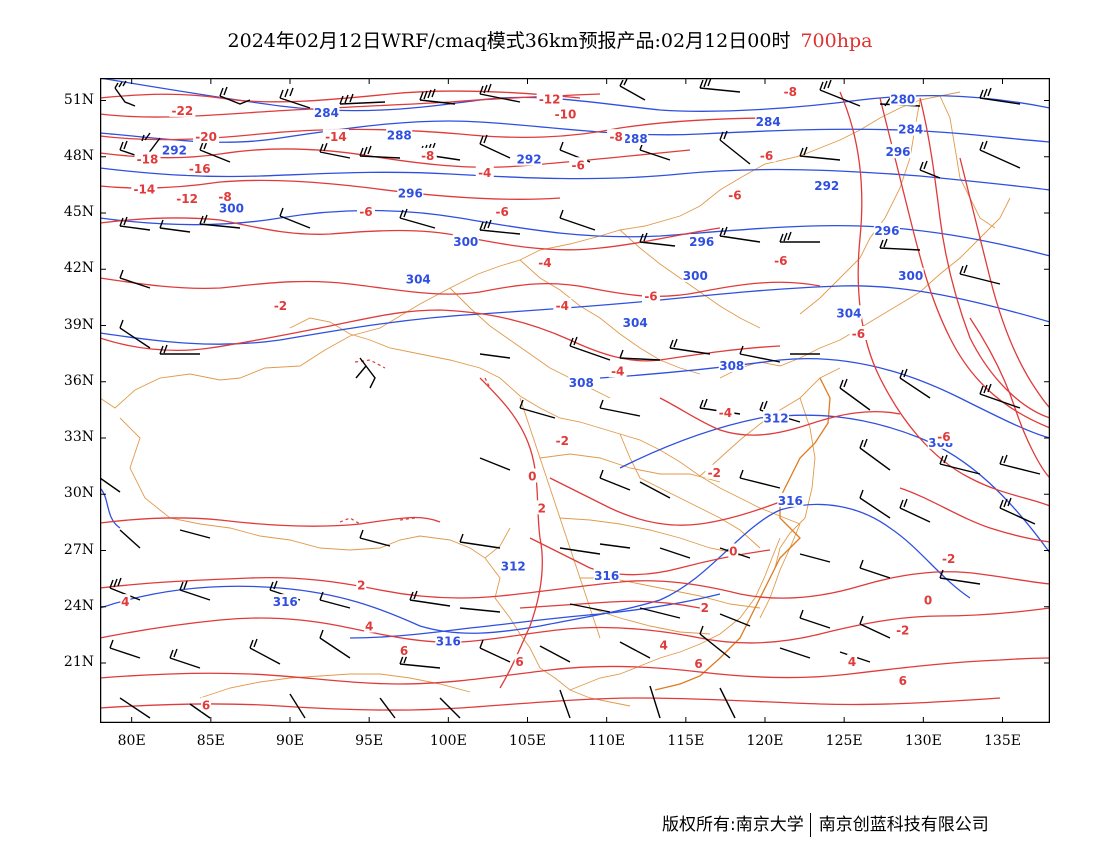  What do you see at coordinates (606, 576) in the screenshot?
I see `height-contour-label: 316` at bounding box center [606, 576].